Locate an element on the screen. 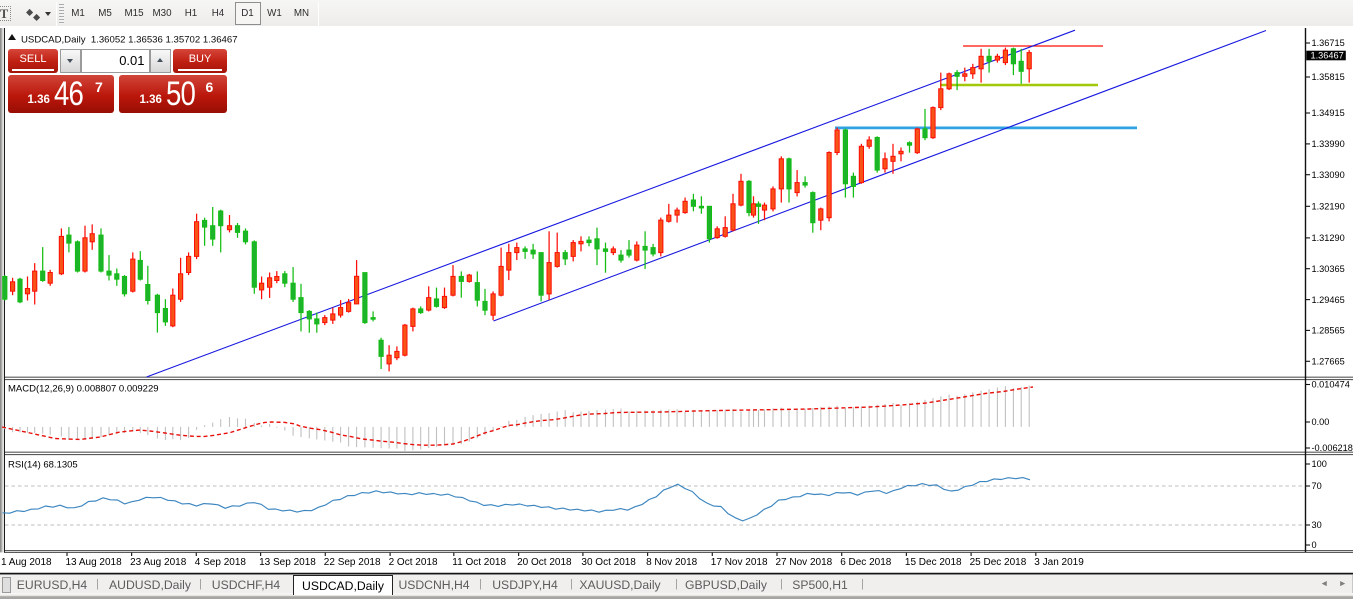 The height and width of the screenshot is (599, 1353). svg-text: 1.29465 is located at coordinates (1328, 300).